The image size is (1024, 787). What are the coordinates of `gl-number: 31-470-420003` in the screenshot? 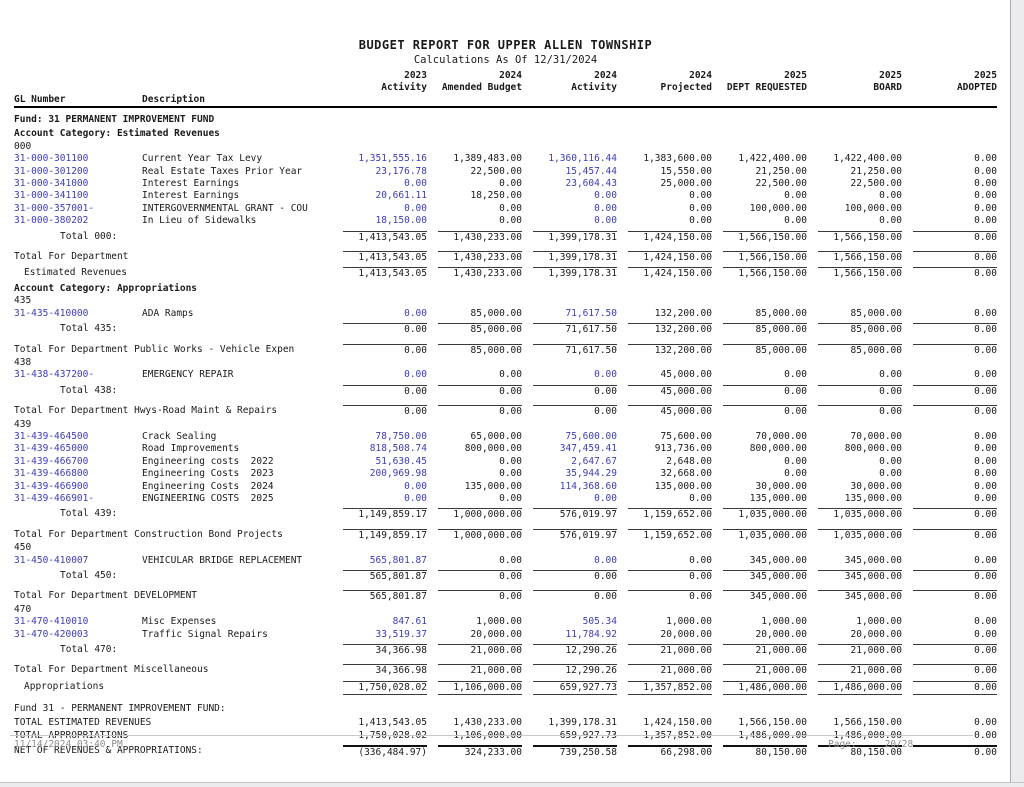 It's located at (51, 634).